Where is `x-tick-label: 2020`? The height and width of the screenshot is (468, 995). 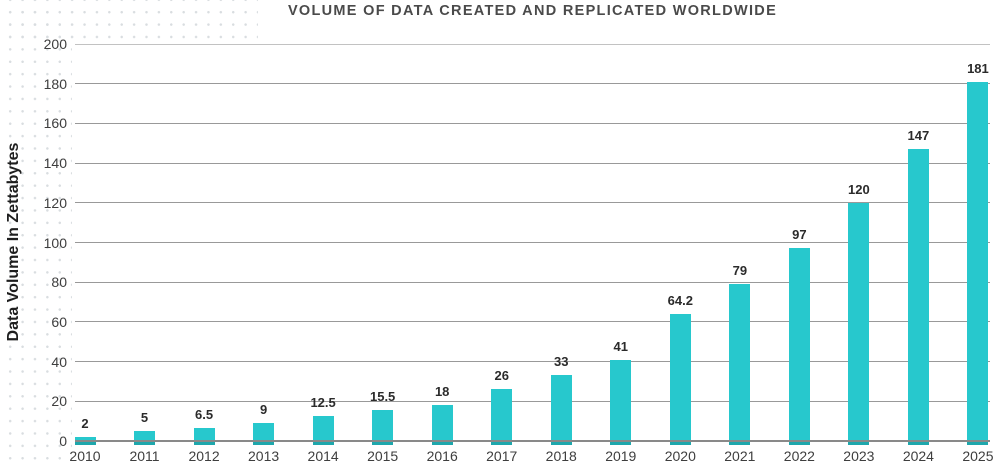 x-tick-label: 2020 is located at coordinates (680, 456).